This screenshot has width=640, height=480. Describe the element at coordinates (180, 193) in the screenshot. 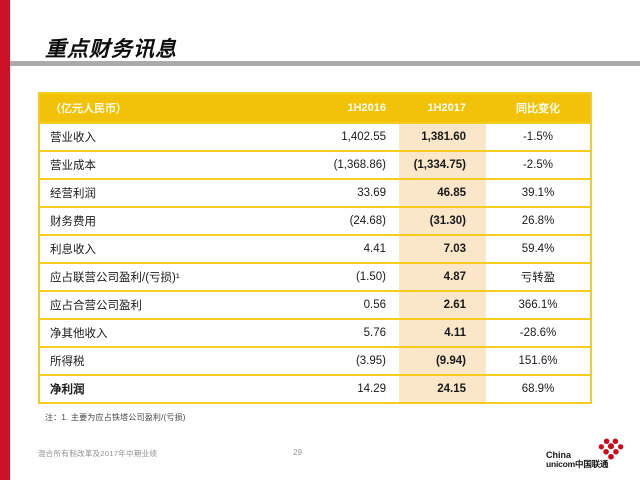

I see `row-label: 经营利润` at that location.